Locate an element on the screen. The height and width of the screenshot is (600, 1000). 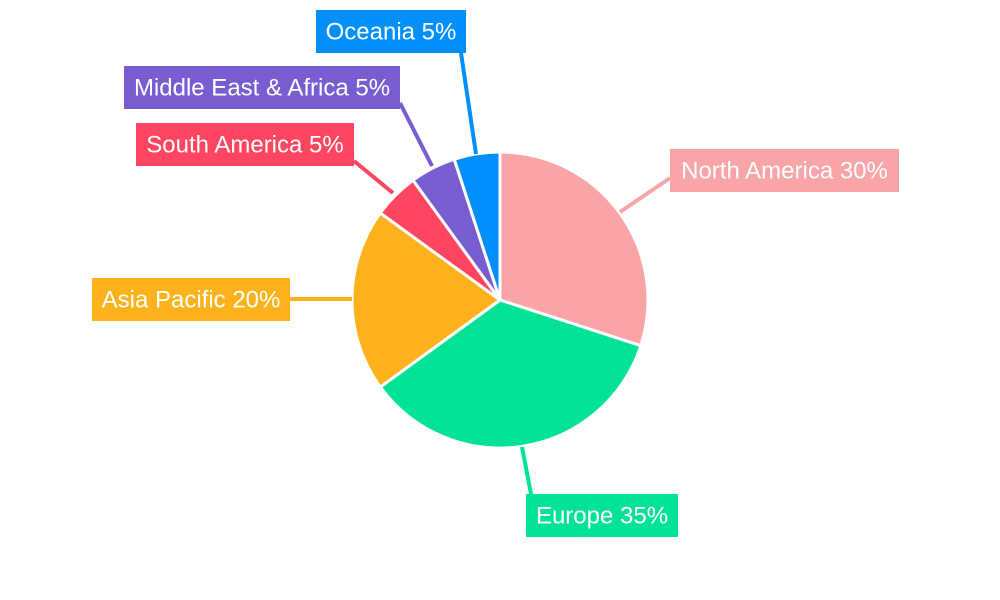
label-text-oceania: Oceania 5% is located at coordinates (391, 32).